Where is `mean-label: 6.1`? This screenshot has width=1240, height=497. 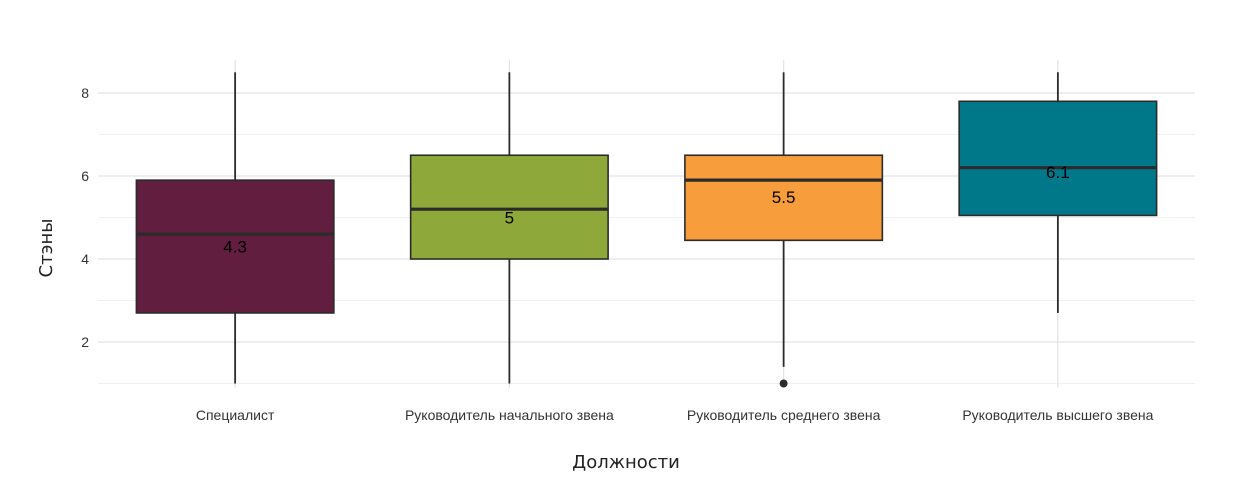
mean-label: 6.1 is located at coordinates (1058, 172).